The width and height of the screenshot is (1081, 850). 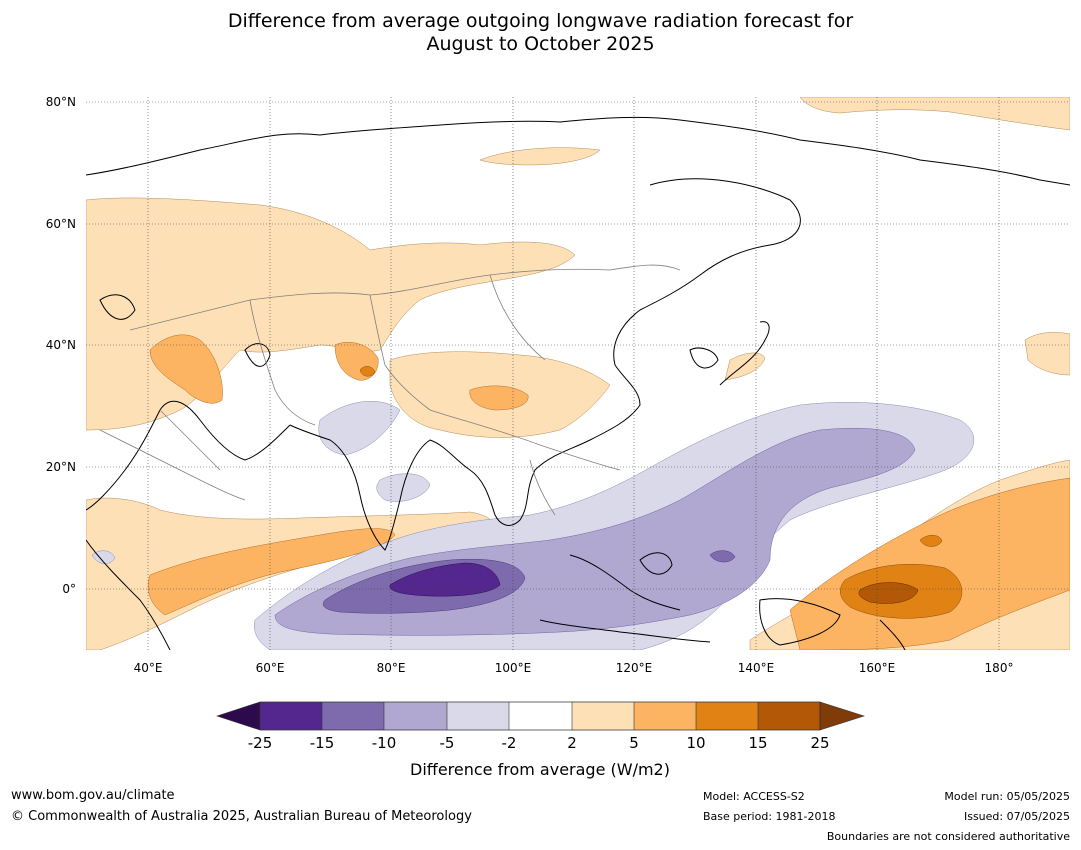 What do you see at coordinates (572, 743) in the screenshot?
I see `colorbar-tick: 2` at bounding box center [572, 743].